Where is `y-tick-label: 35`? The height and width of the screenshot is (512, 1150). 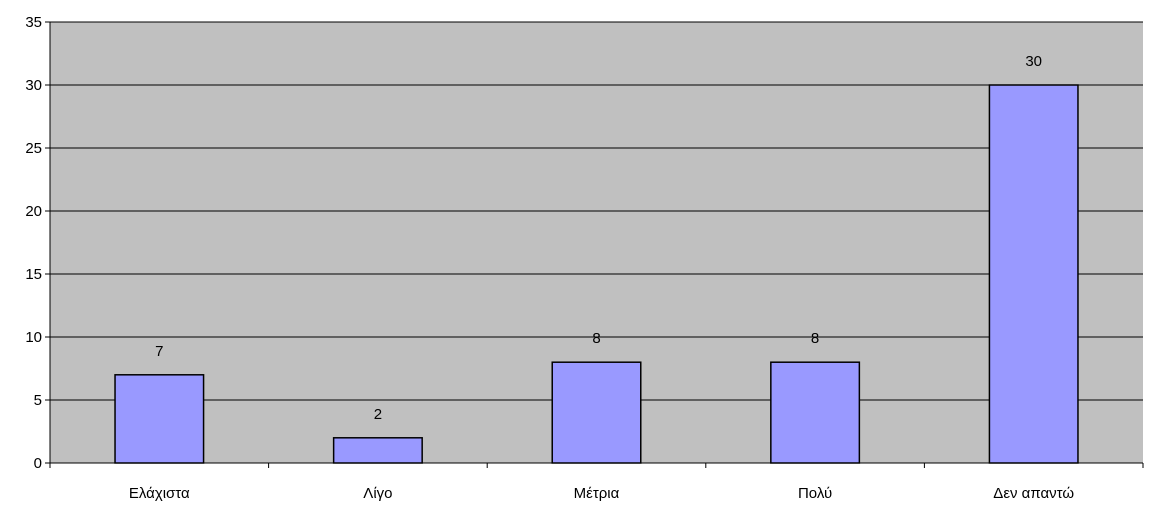 y-tick-label: 35 is located at coordinates (33, 22).